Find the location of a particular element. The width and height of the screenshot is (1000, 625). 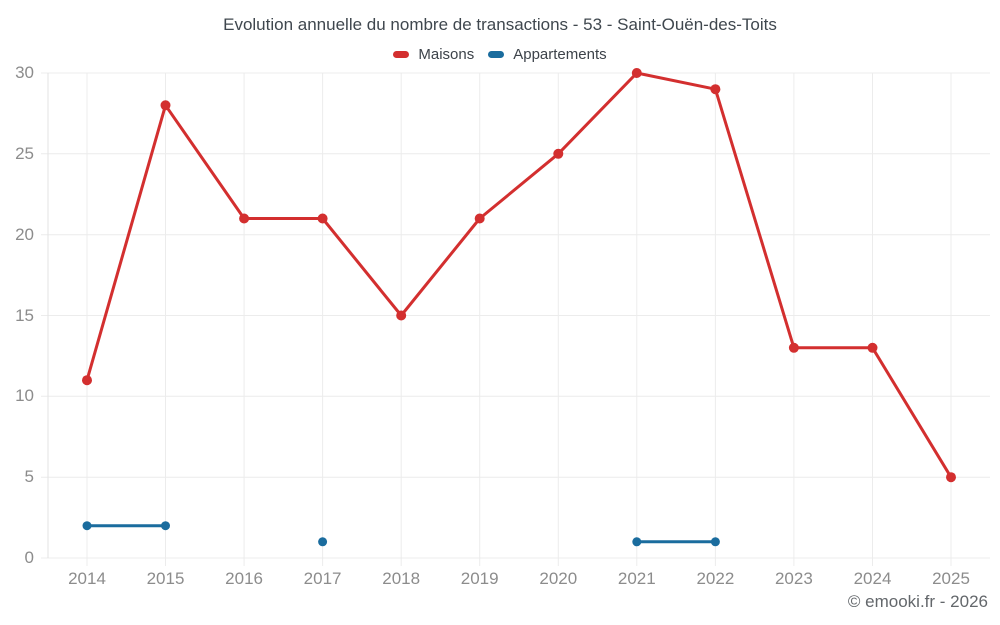

point-maisons-2014 is located at coordinates (87, 380).